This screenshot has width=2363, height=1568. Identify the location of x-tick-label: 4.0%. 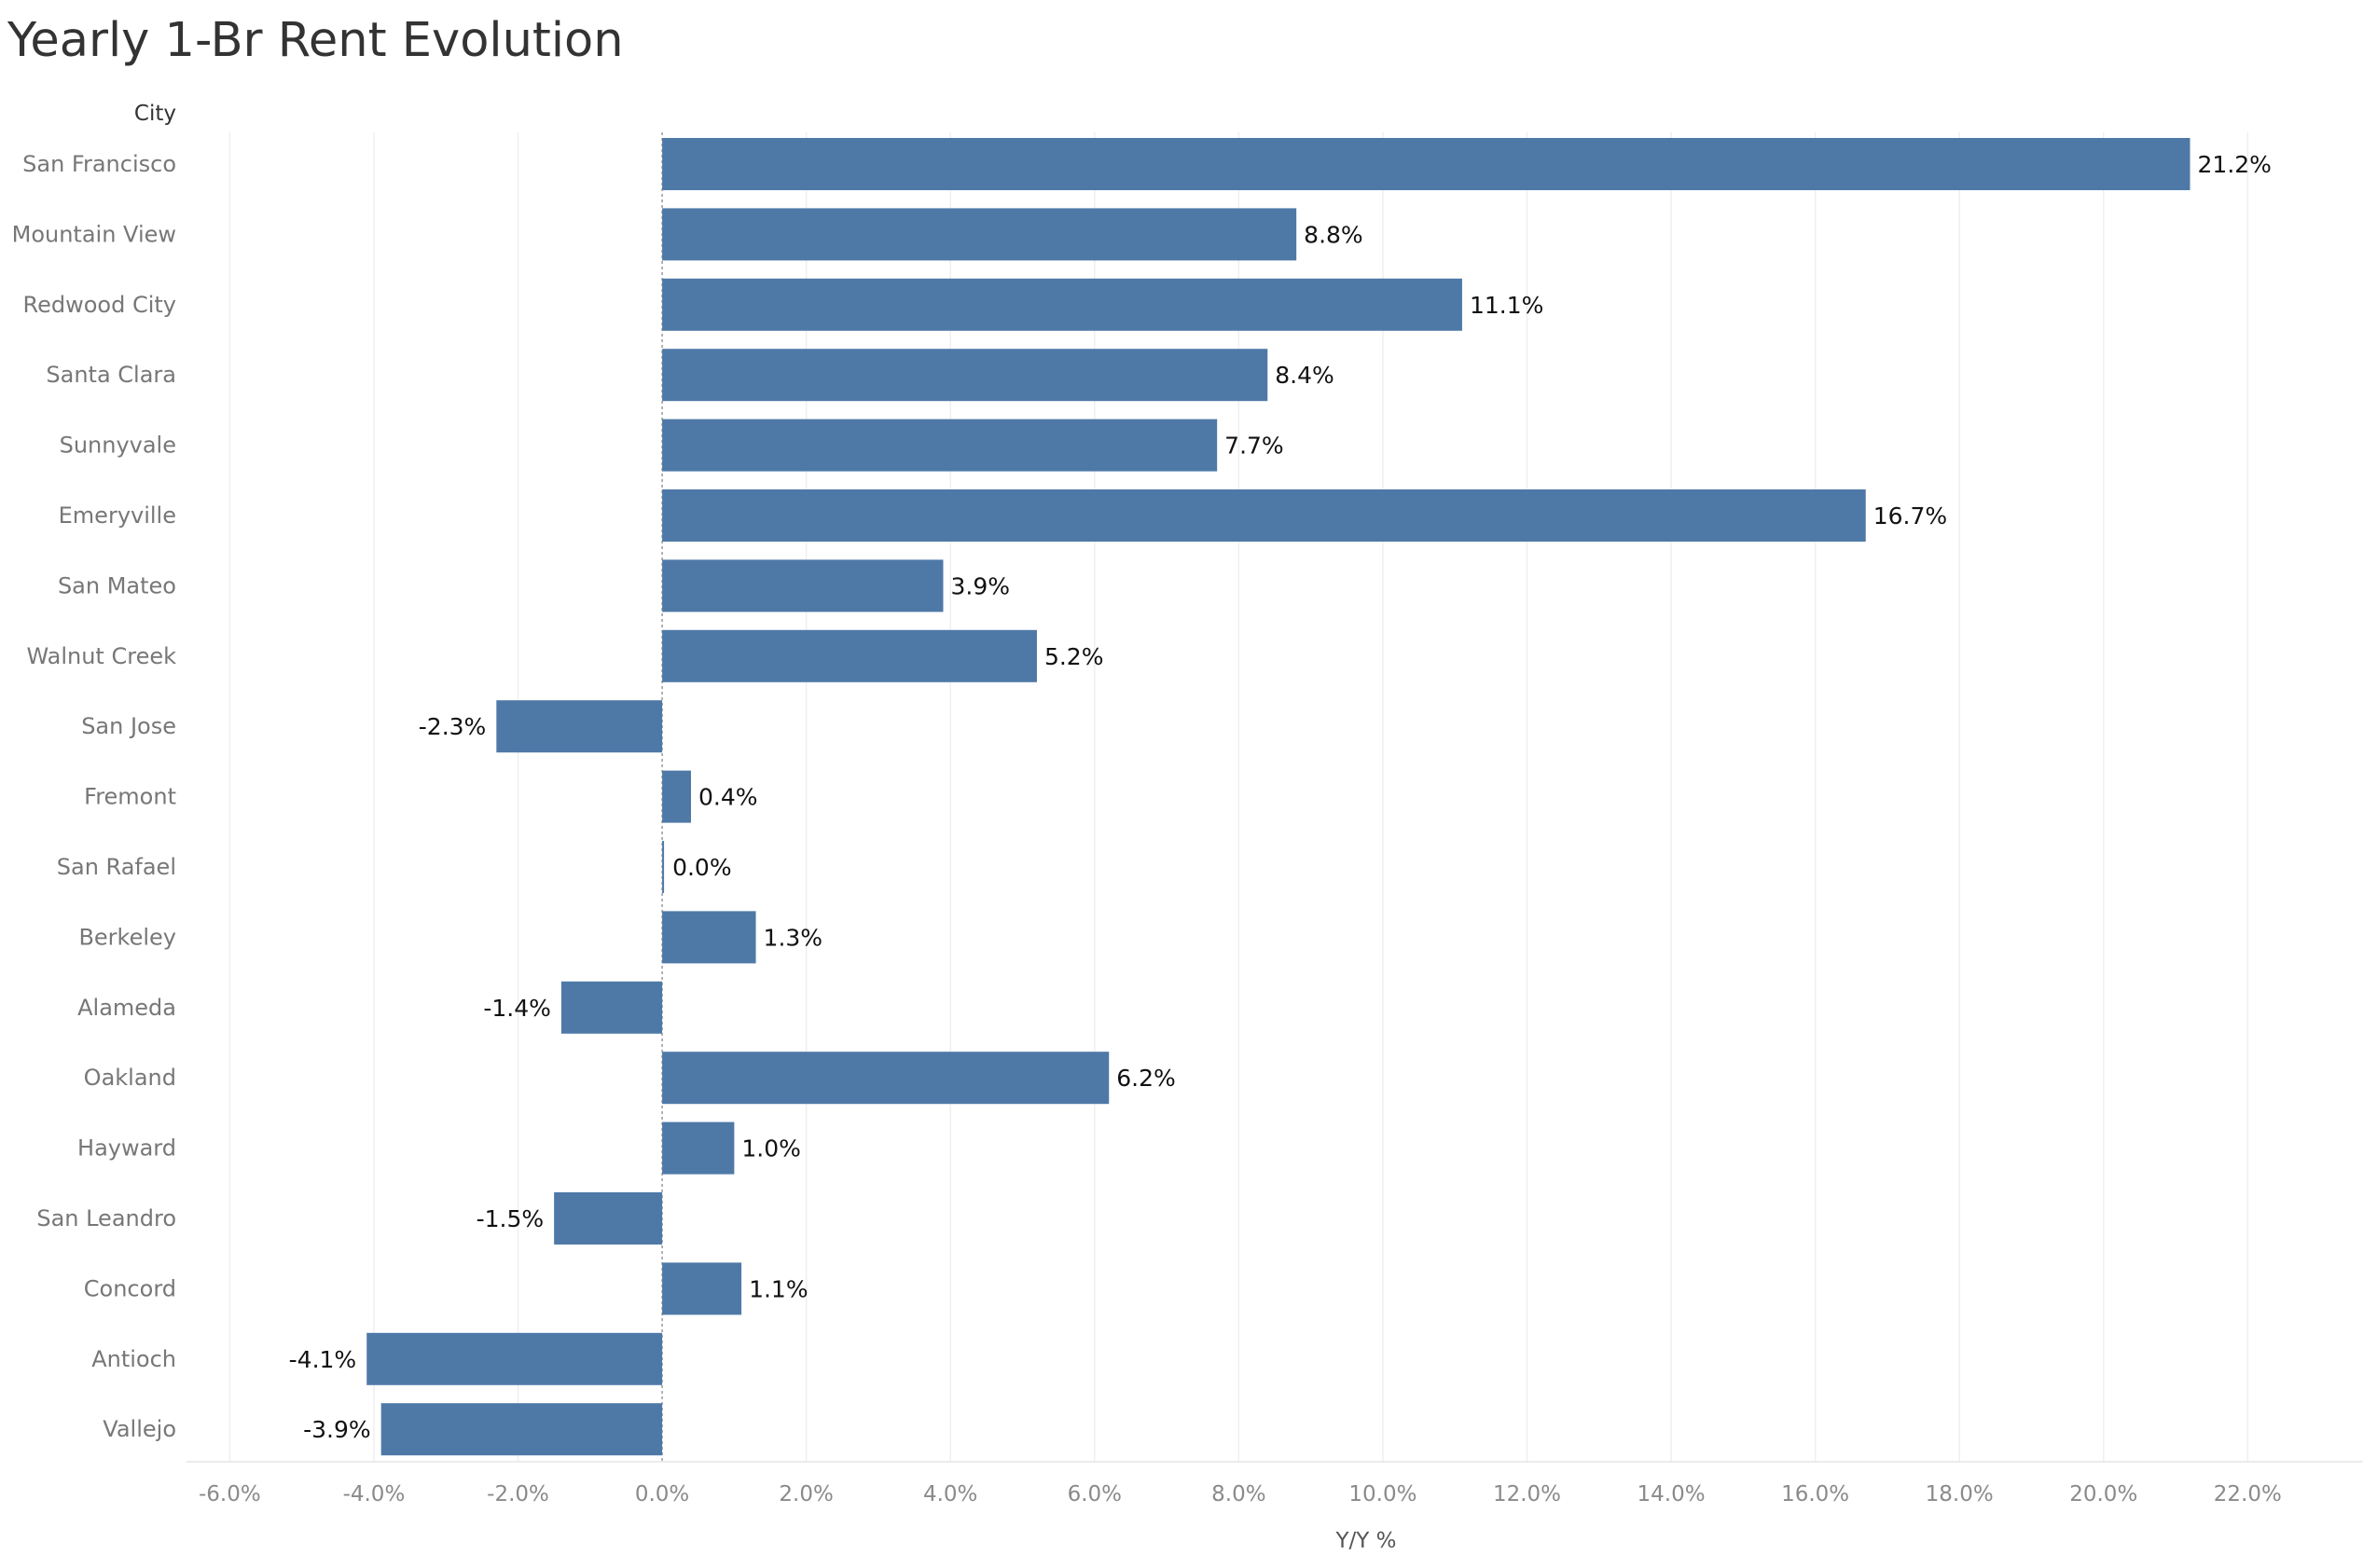
(950, 1494).